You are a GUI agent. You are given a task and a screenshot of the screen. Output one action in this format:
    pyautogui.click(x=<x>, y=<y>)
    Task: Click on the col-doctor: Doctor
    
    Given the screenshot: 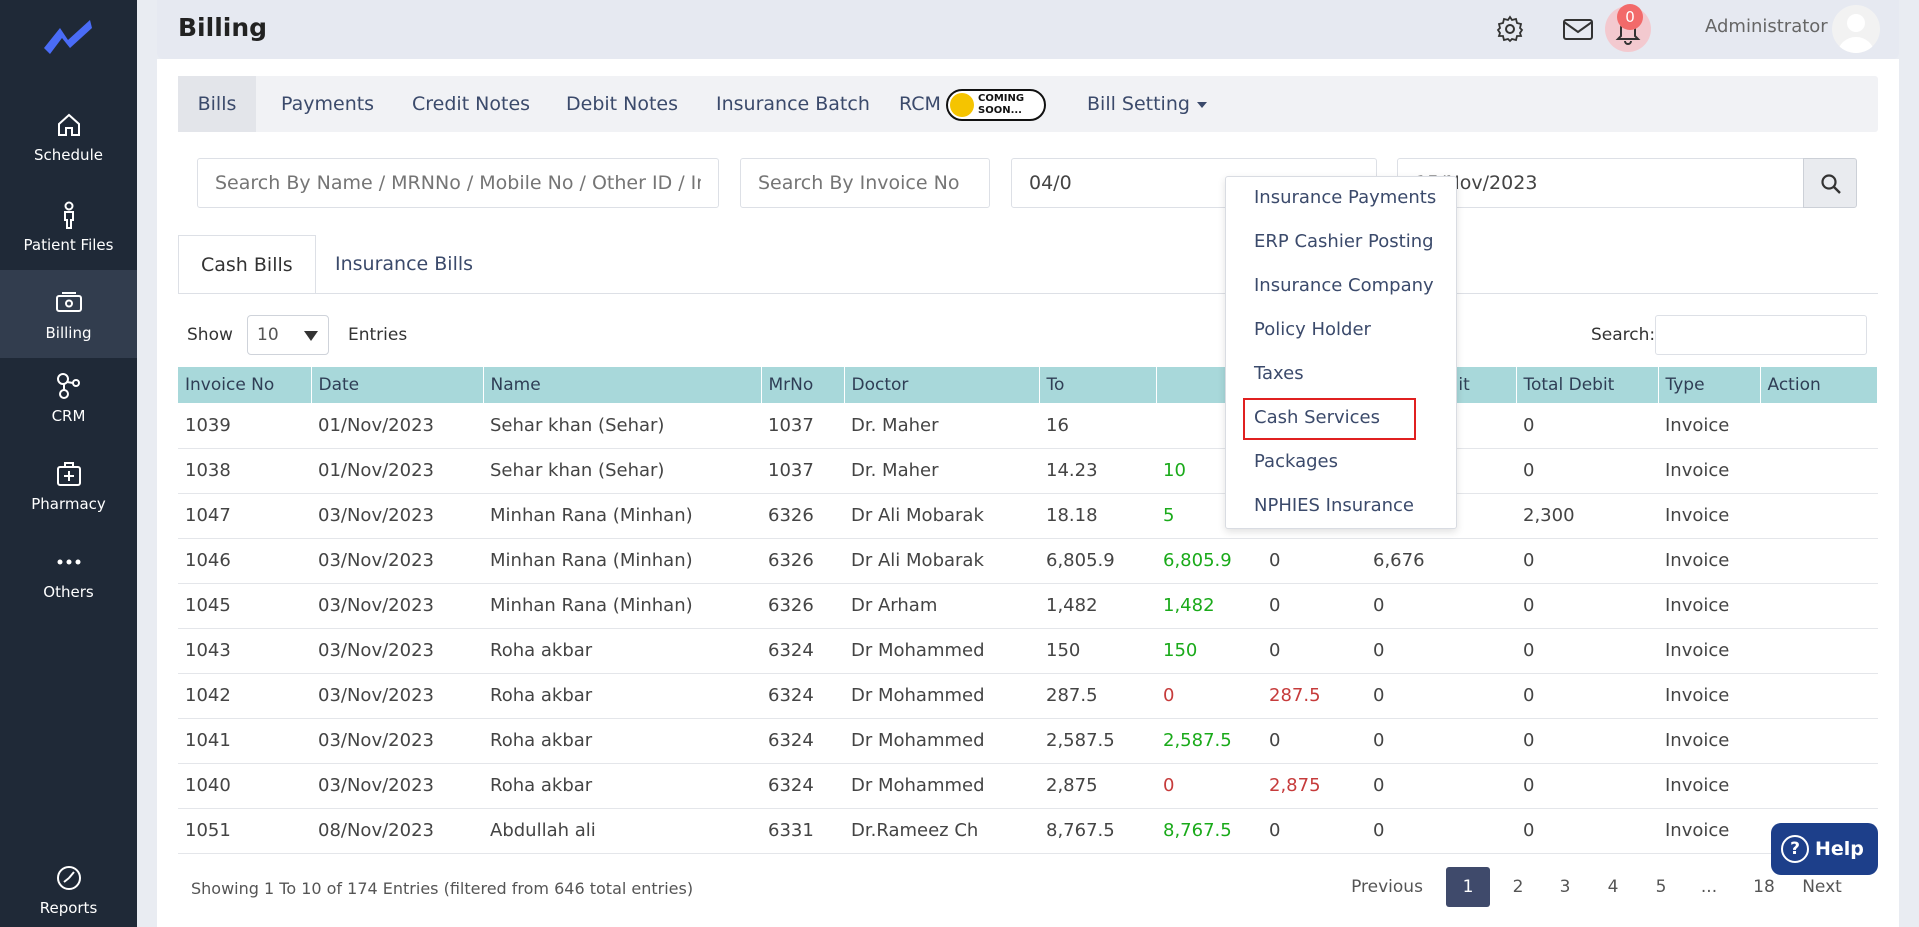 What is the action you would take?
    pyautogui.click(x=942, y=385)
    